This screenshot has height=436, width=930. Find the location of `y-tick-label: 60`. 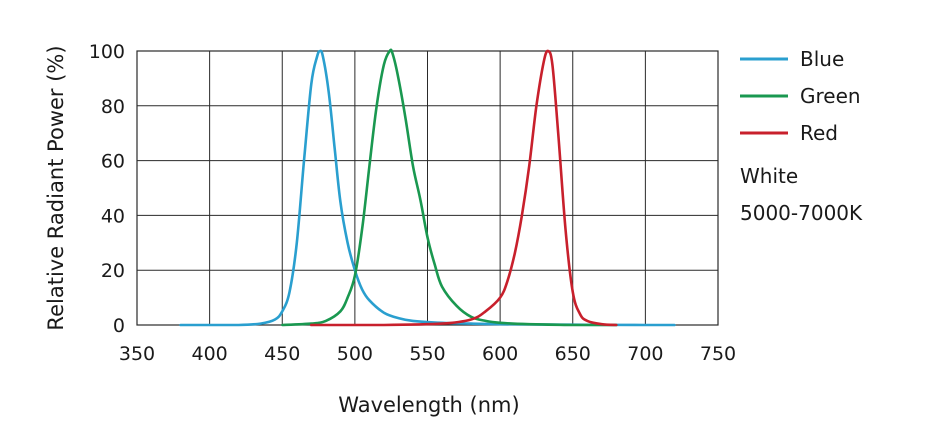

y-tick-label: 60 is located at coordinates (113, 162).